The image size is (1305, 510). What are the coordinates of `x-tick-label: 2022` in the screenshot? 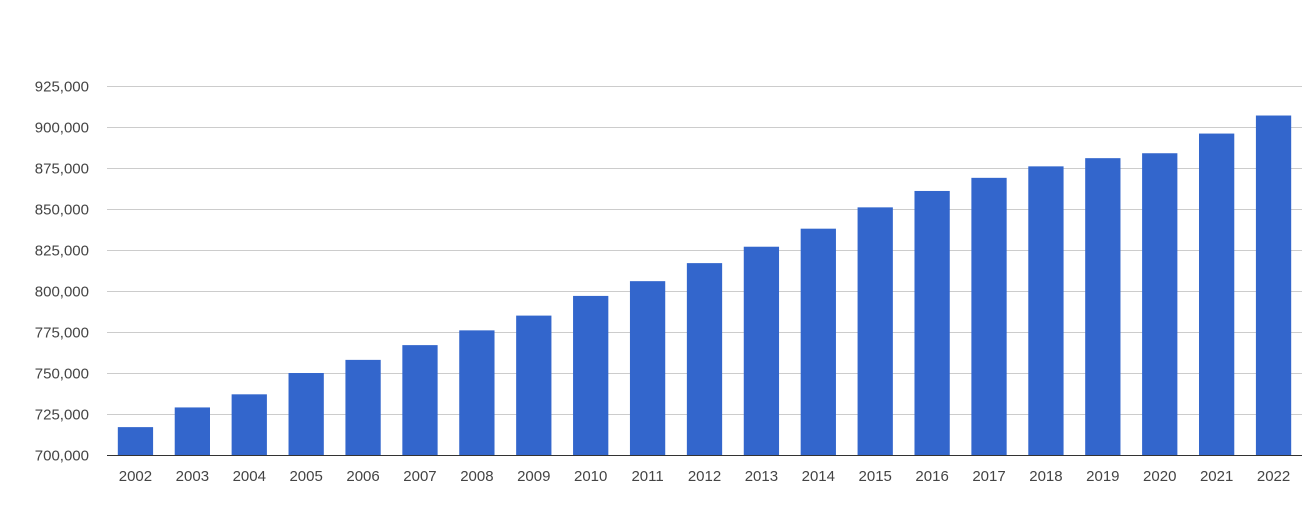 It's located at (1273, 476).